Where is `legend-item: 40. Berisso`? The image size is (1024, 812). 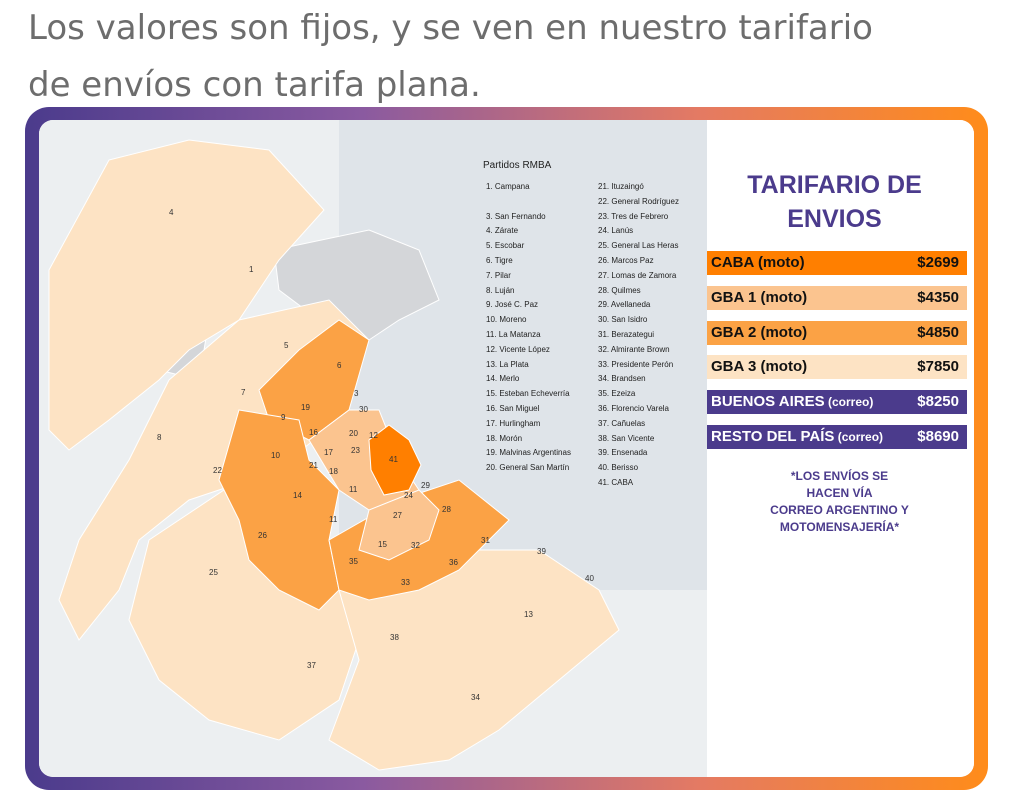
legend-item: 40. Berisso is located at coordinates (618, 468).